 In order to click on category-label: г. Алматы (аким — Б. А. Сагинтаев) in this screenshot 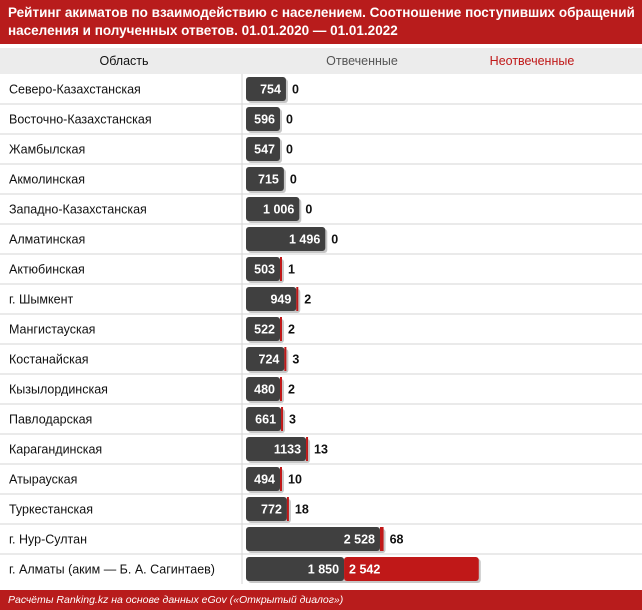, I will do `click(112, 570)`.